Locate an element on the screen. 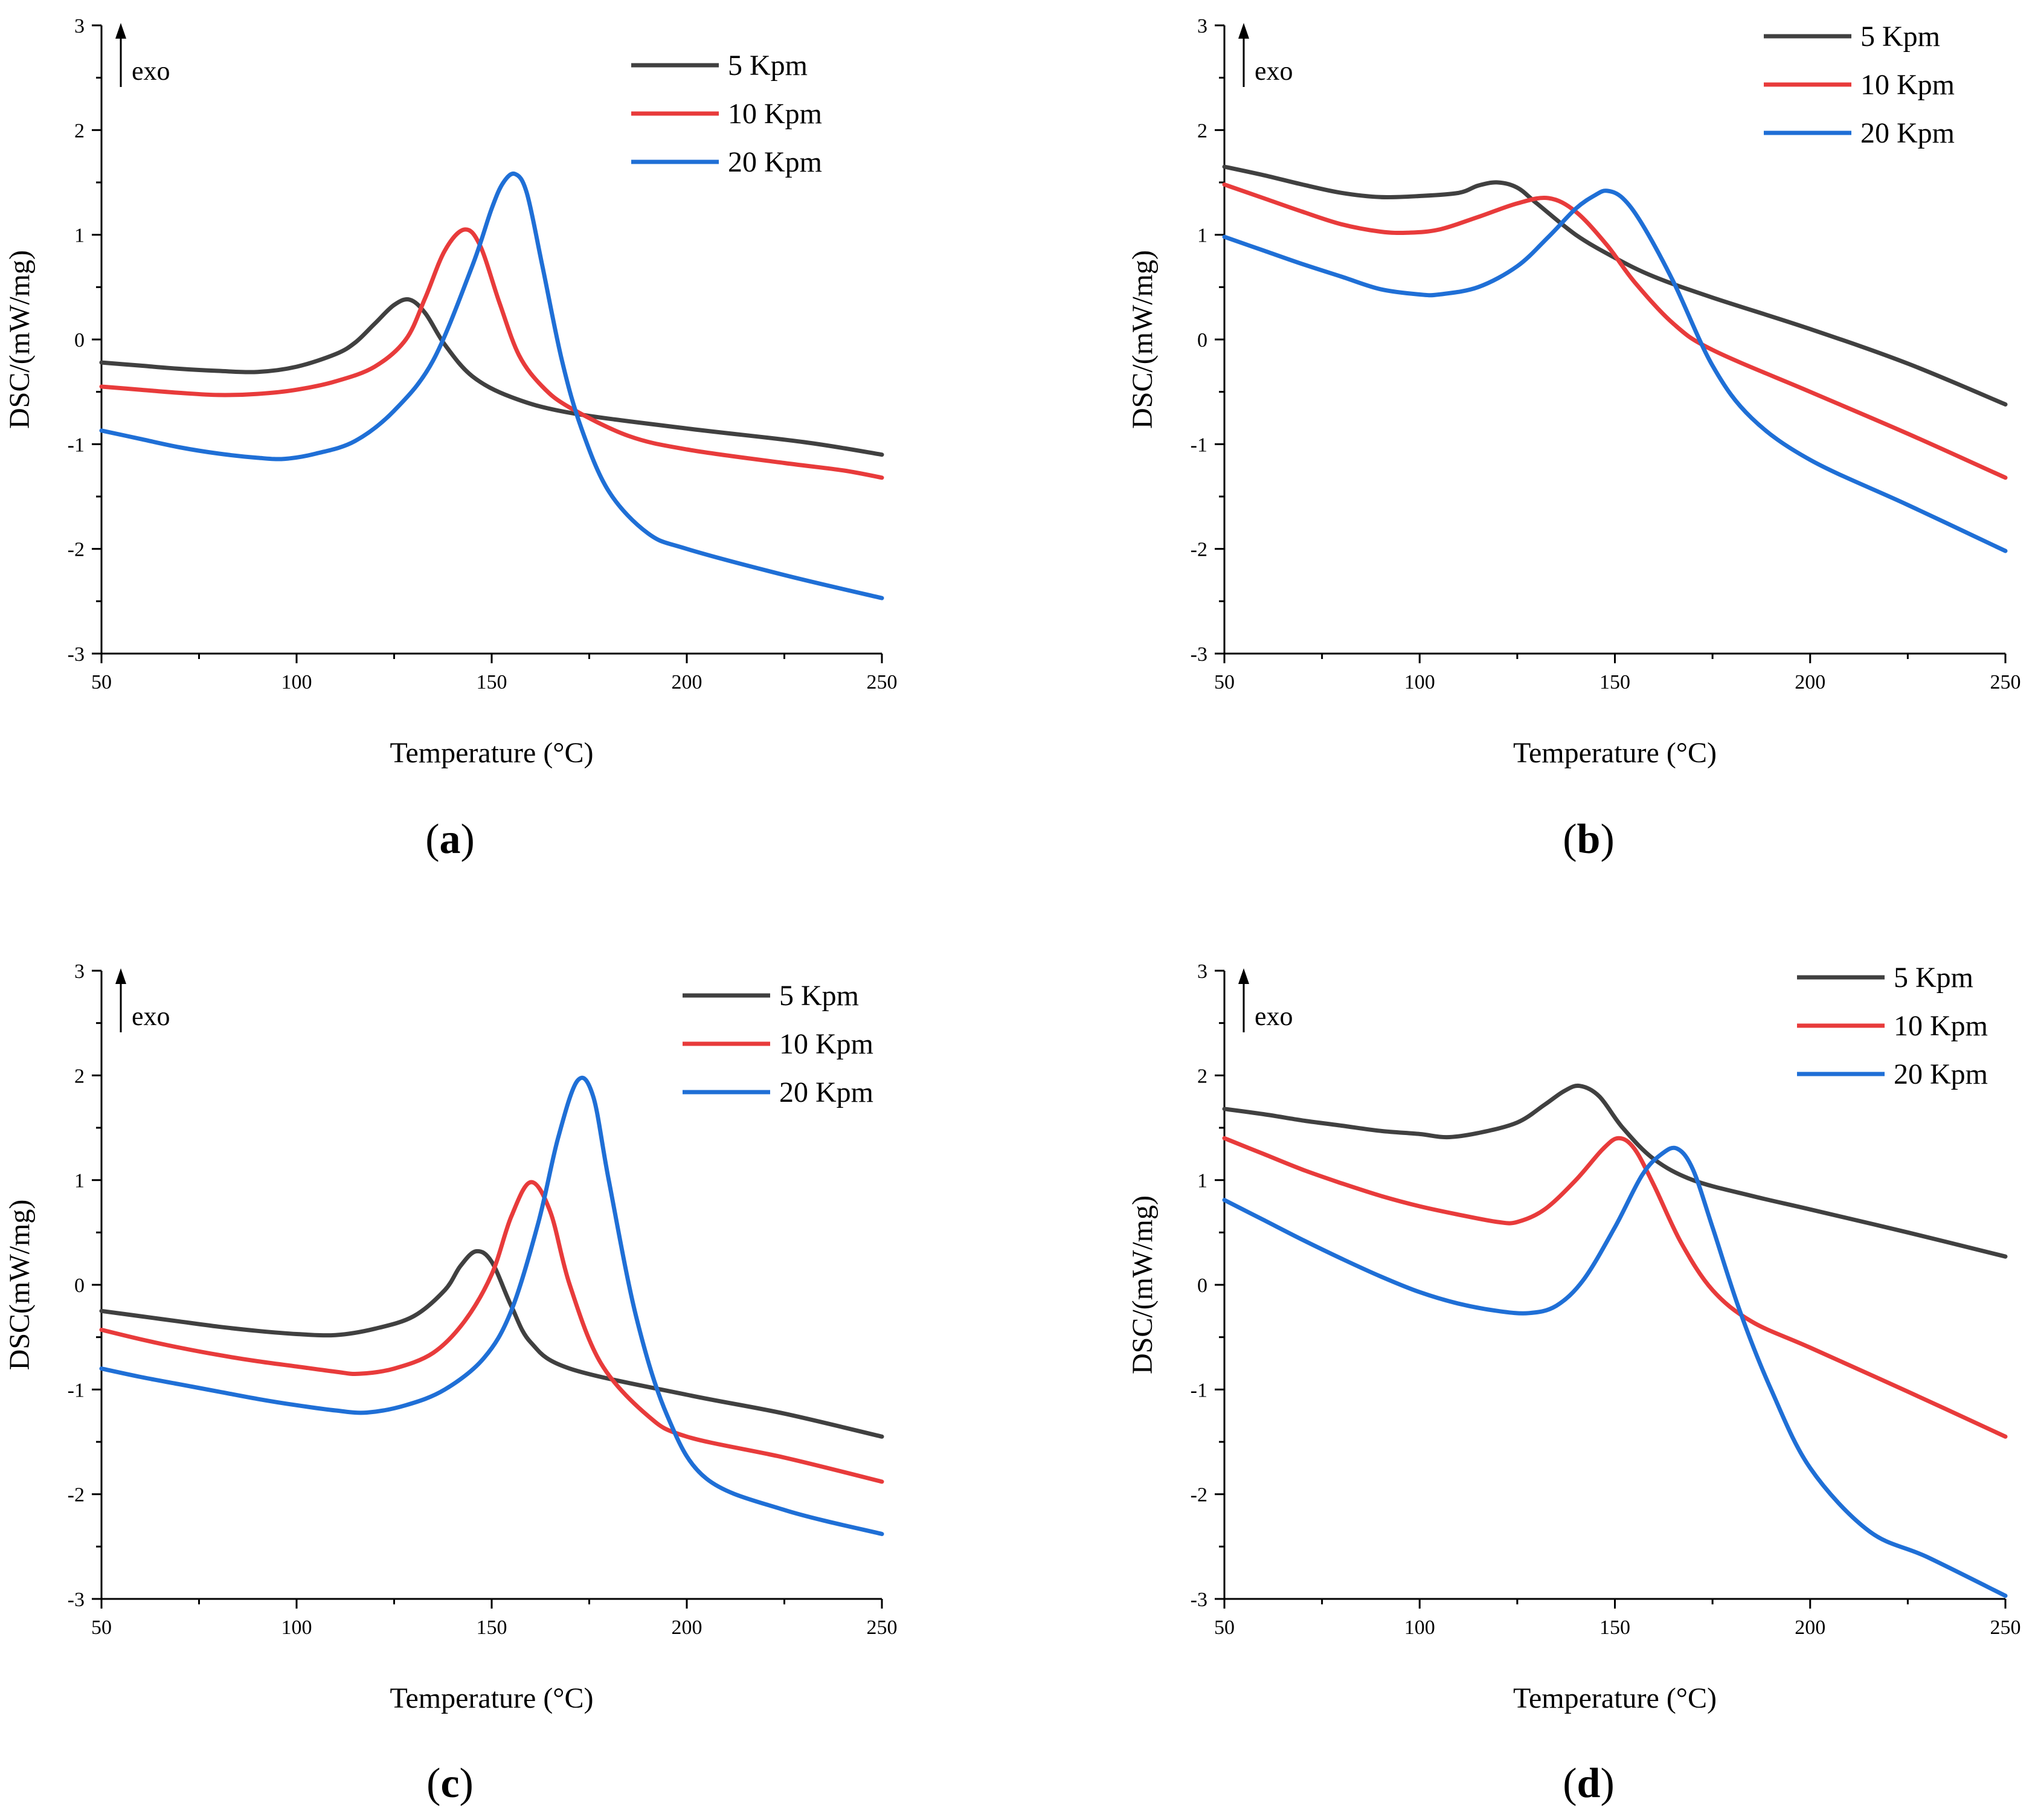 This screenshot has height=1820, width=2035. panel-label: (d) is located at coordinates (1589, 1783).